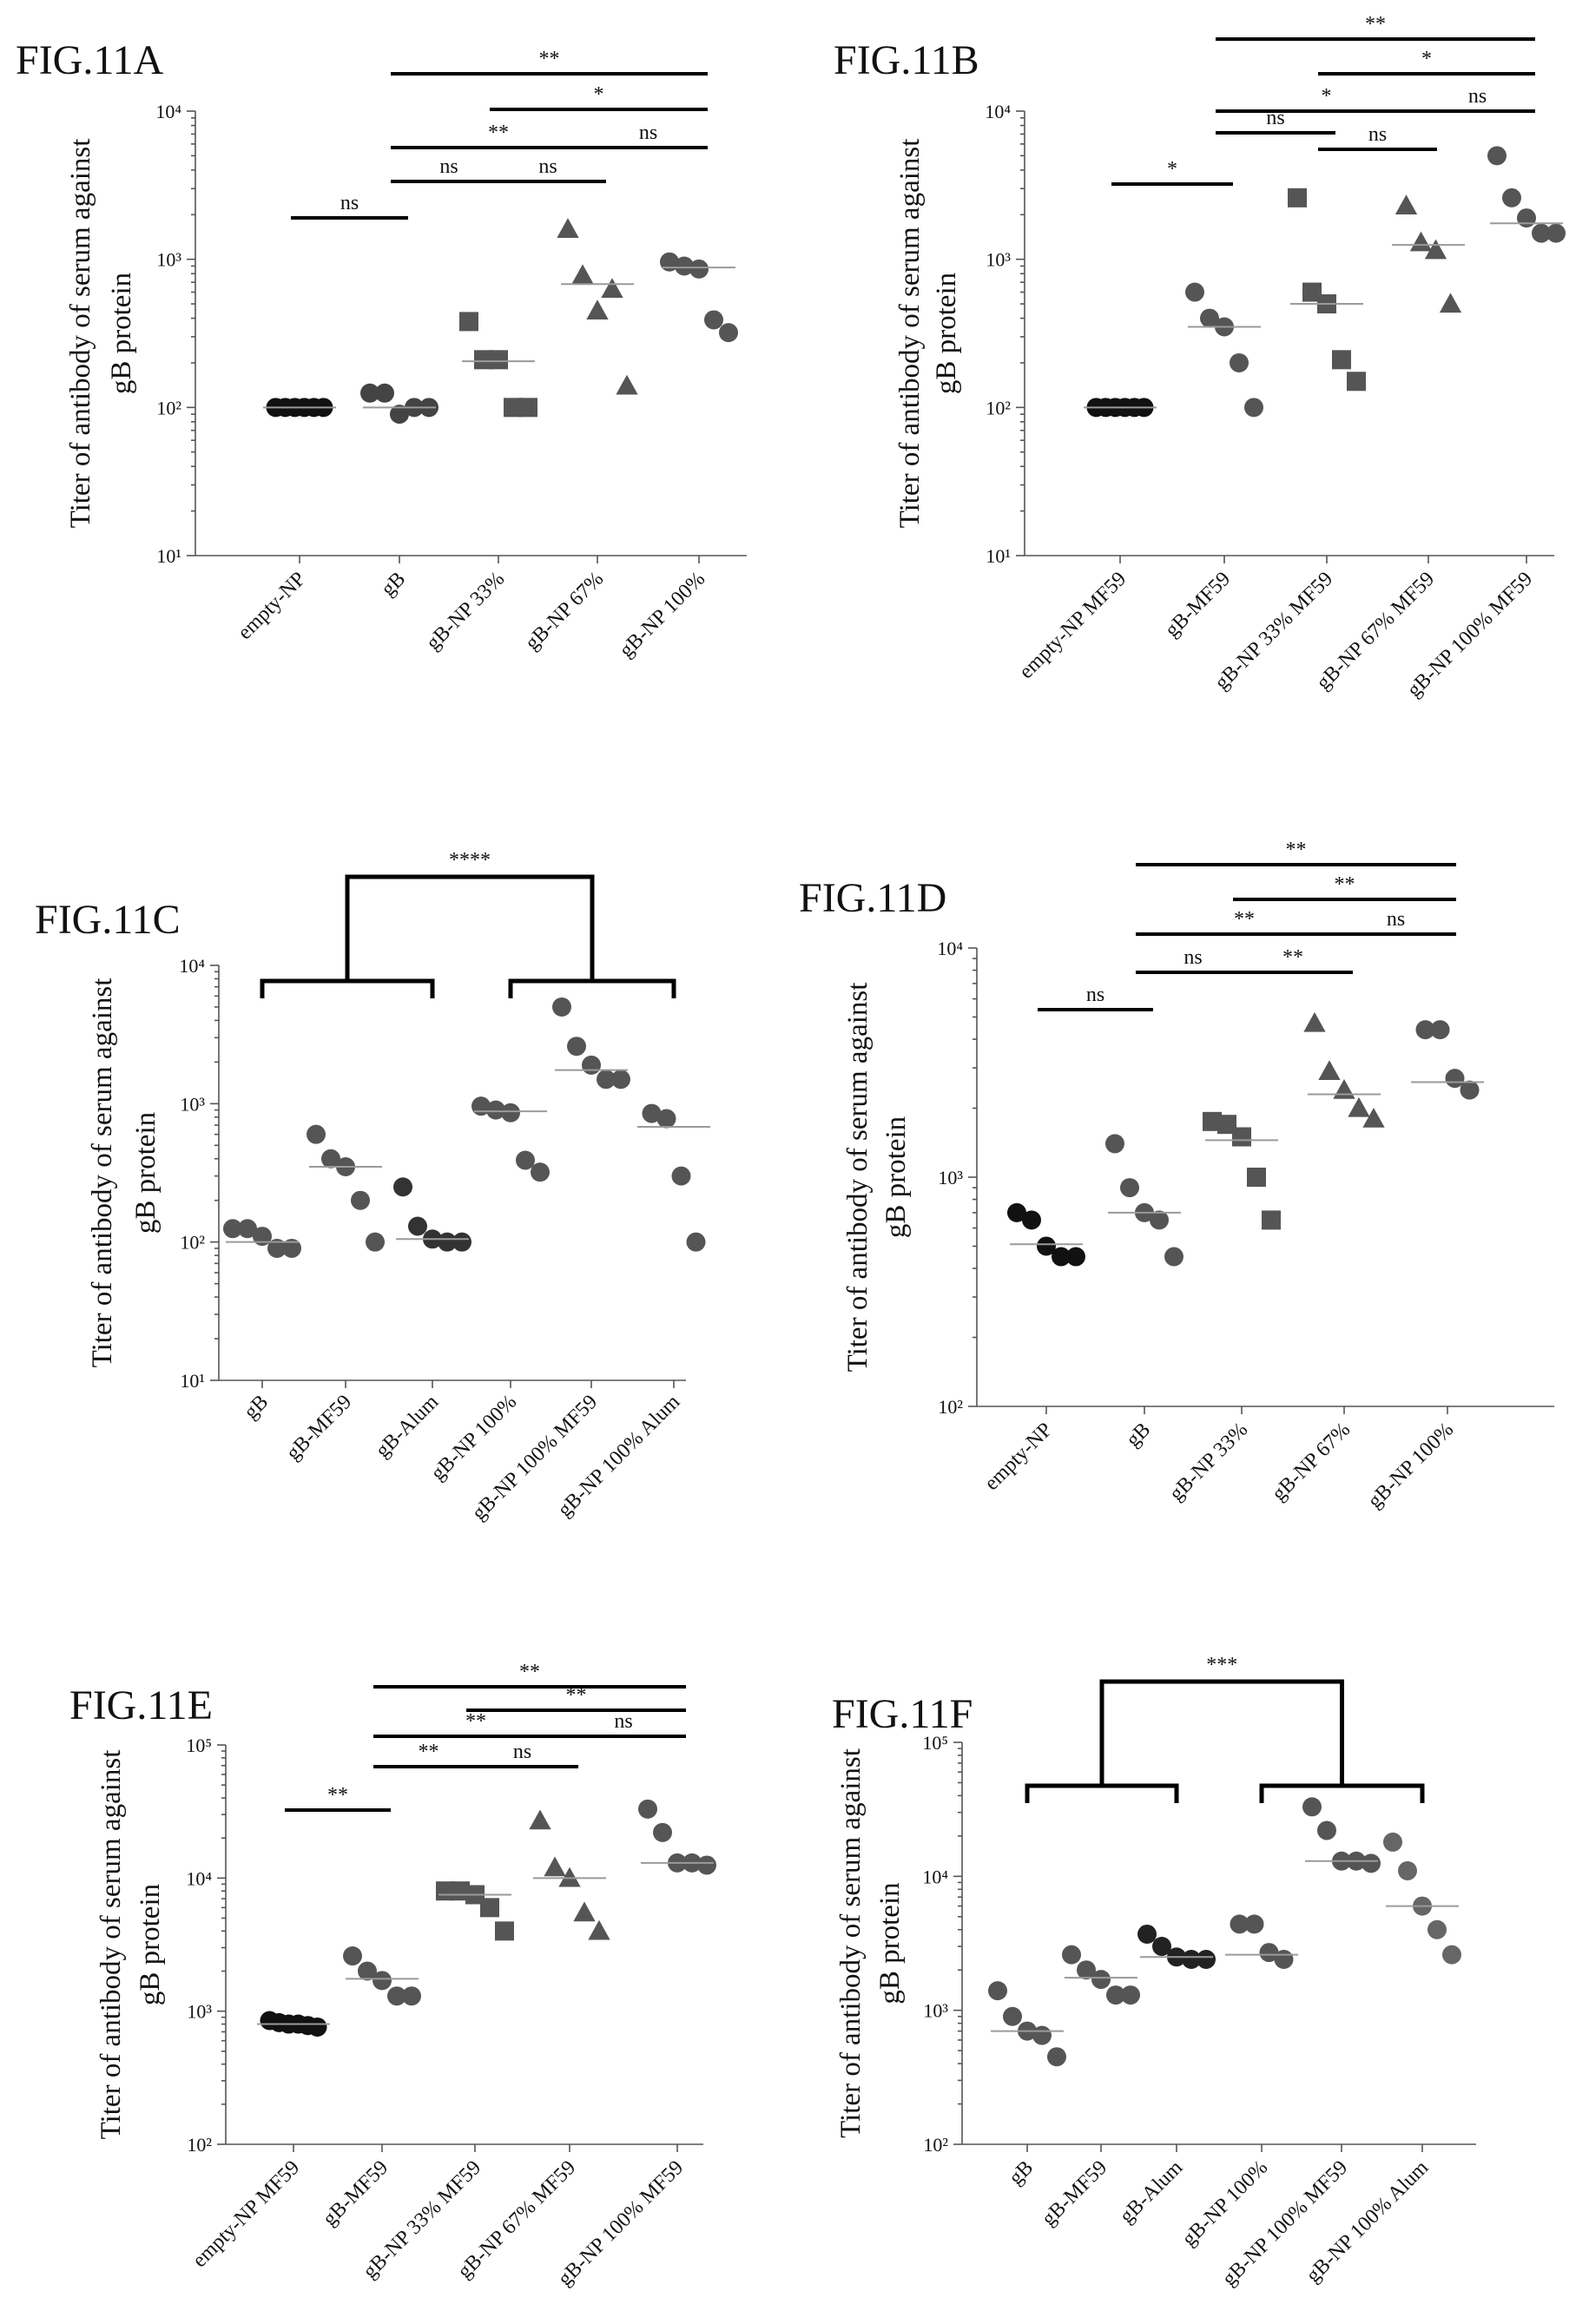 The height and width of the screenshot is (2324, 1589). I want to click on panel-title: FIG.11A, so click(90, 60).